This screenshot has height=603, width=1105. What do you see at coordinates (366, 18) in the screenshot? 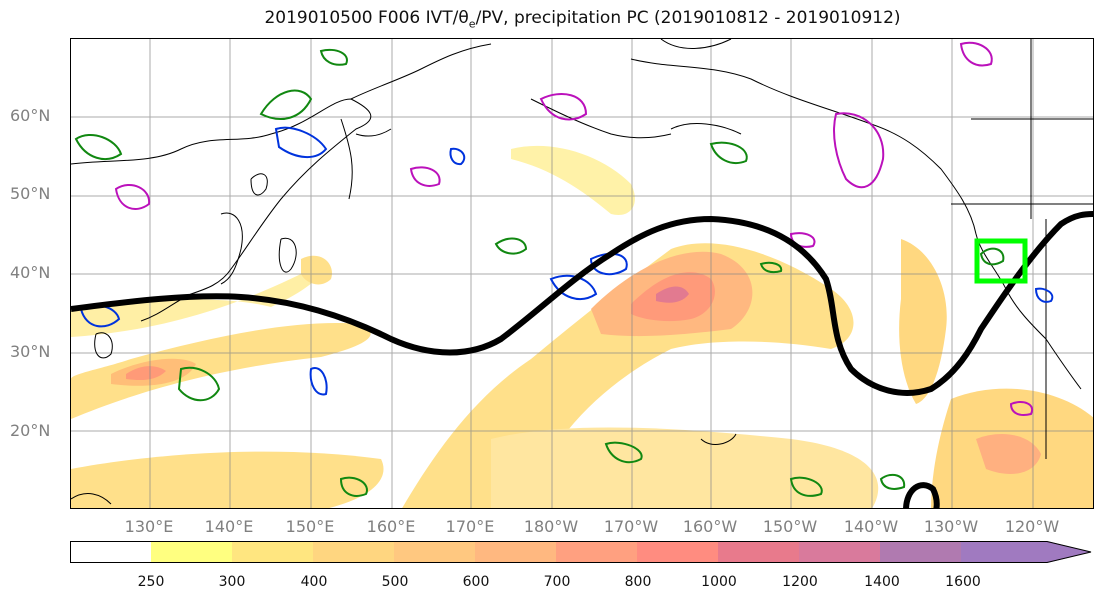
I see `title-prefix: 2019010500 F006 IVT/θ` at bounding box center [366, 18].